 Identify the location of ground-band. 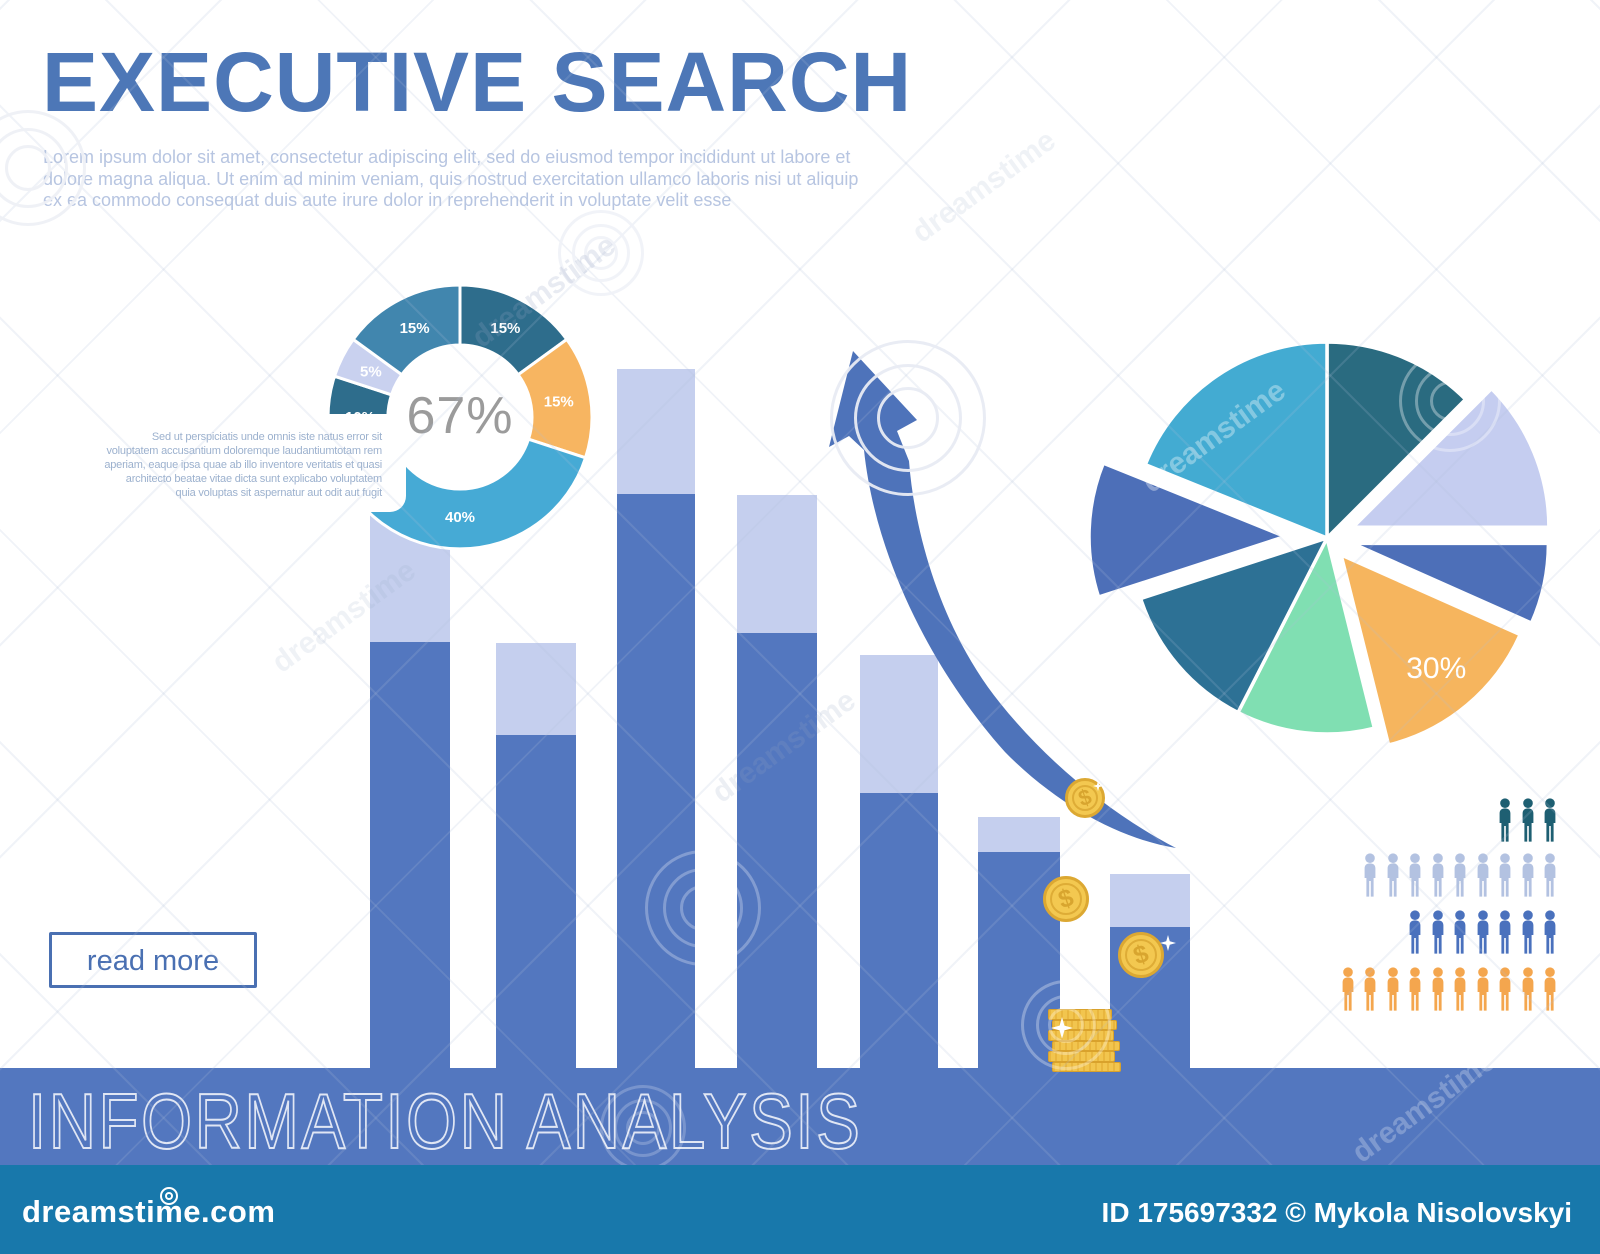
(800, 1116).